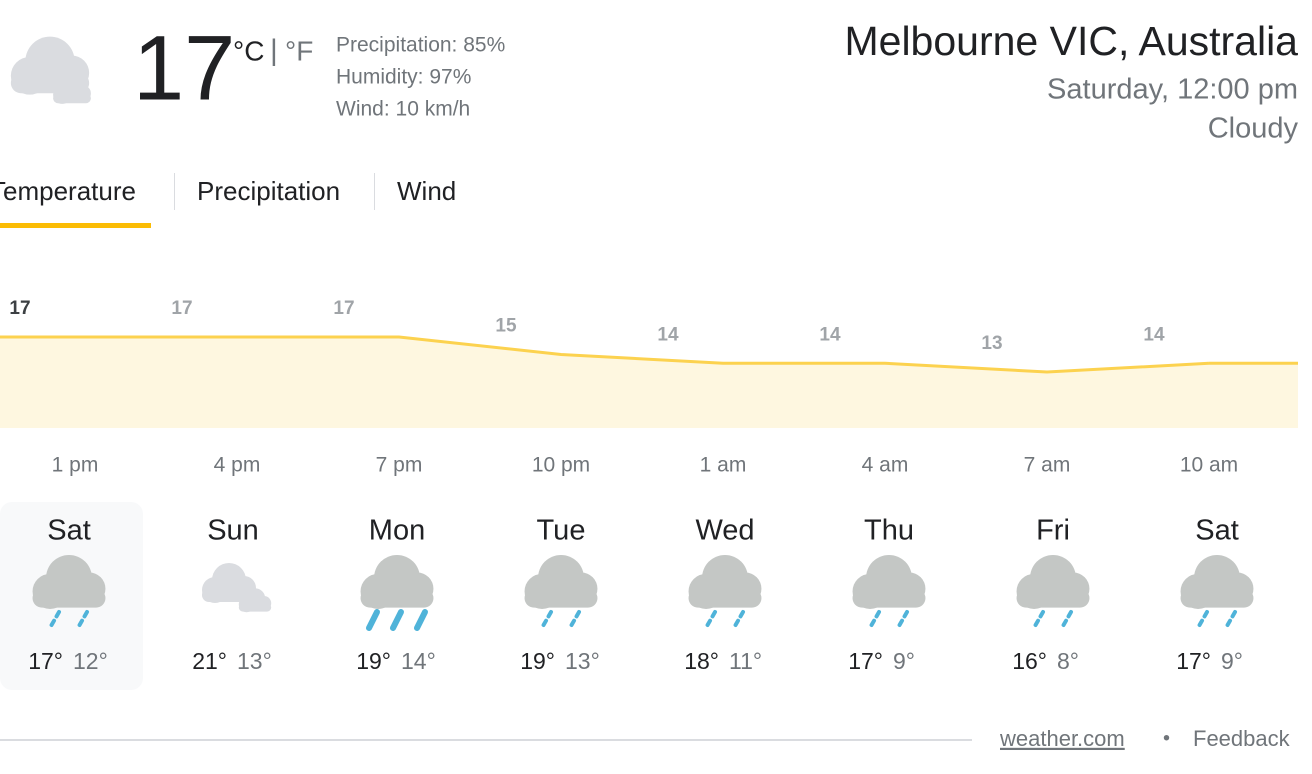  I want to click on time-label: 1 pm, so click(75, 465).